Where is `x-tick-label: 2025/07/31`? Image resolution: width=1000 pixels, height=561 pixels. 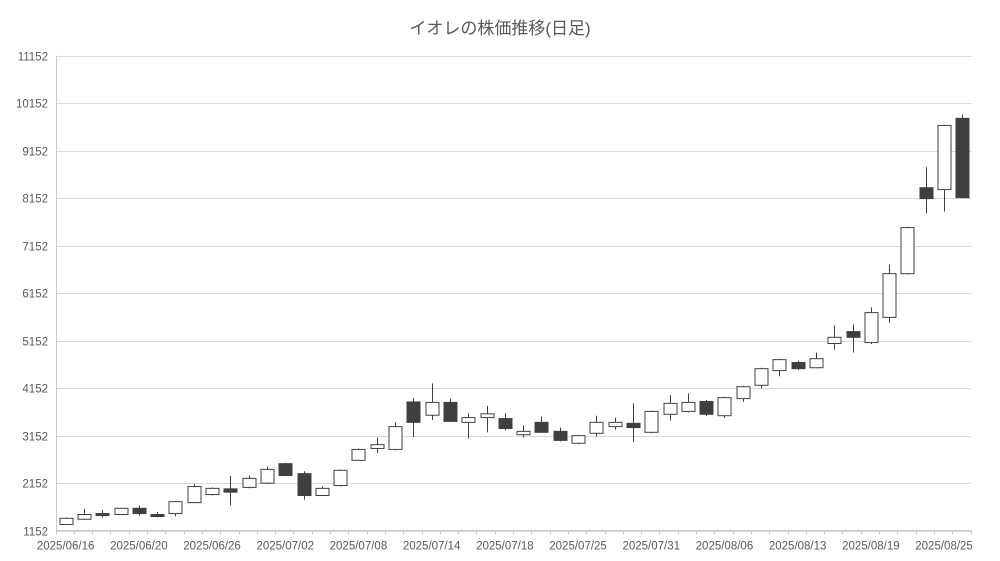 x-tick-label: 2025/07/31 is located at coordinates (651, 547).